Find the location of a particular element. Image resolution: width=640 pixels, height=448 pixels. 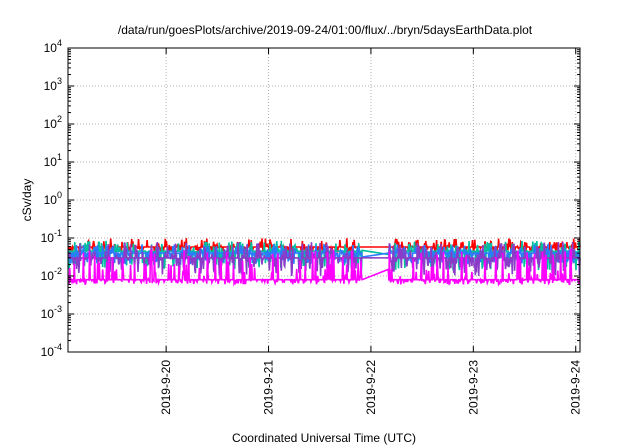

series-group is located at coordinates (324, 262).